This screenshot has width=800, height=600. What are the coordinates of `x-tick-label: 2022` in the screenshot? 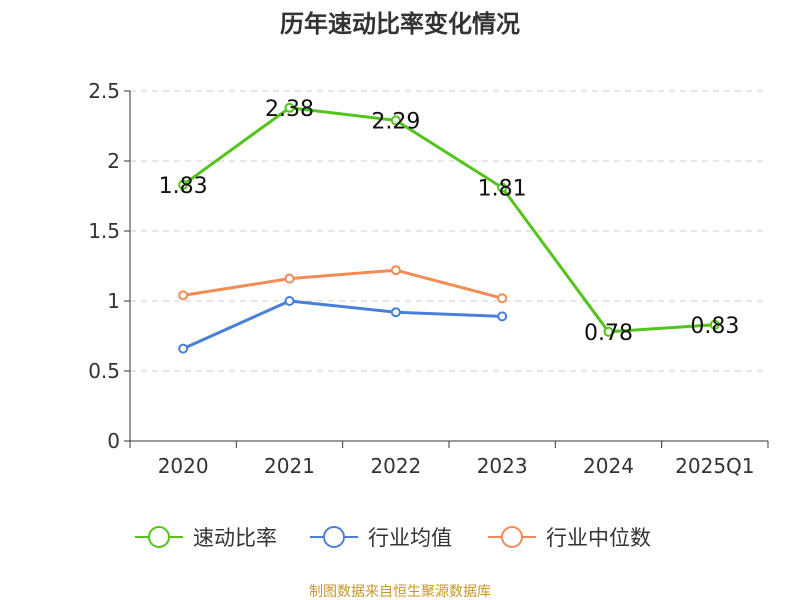 It's located at (395, 466).